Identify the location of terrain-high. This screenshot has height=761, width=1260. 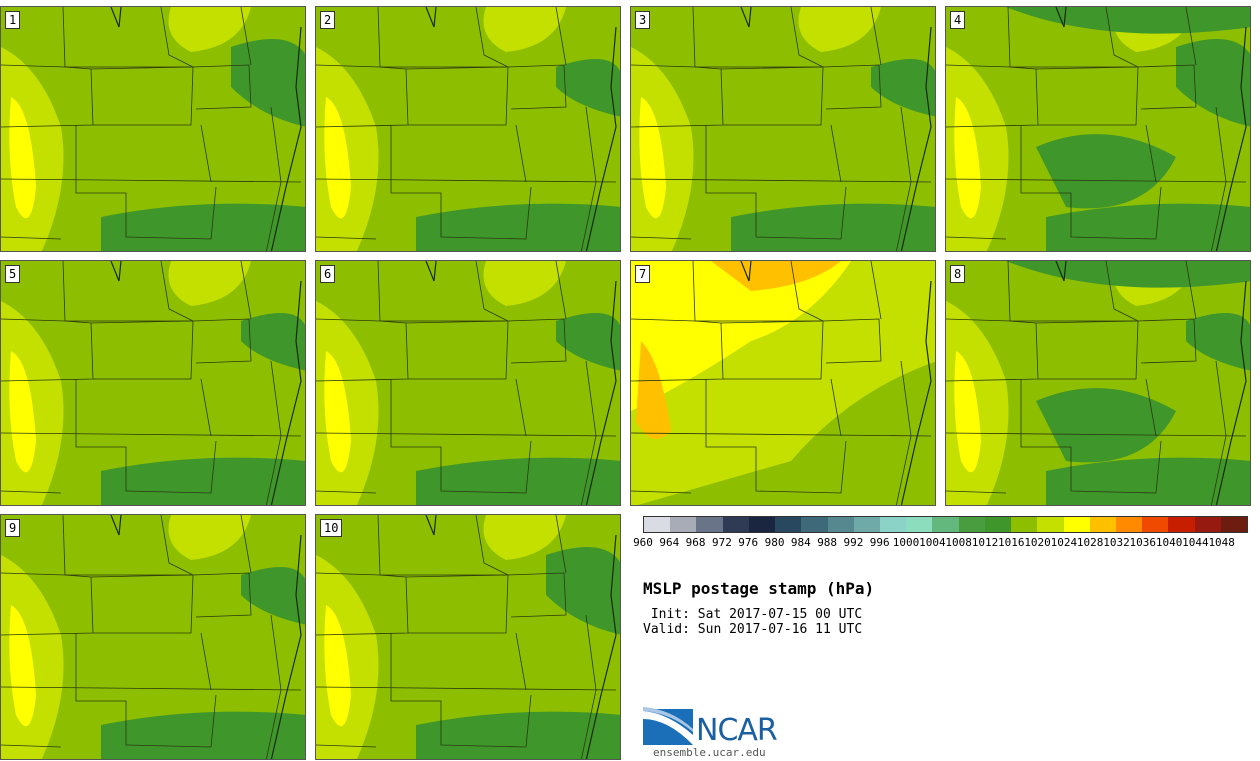
(653, 390).